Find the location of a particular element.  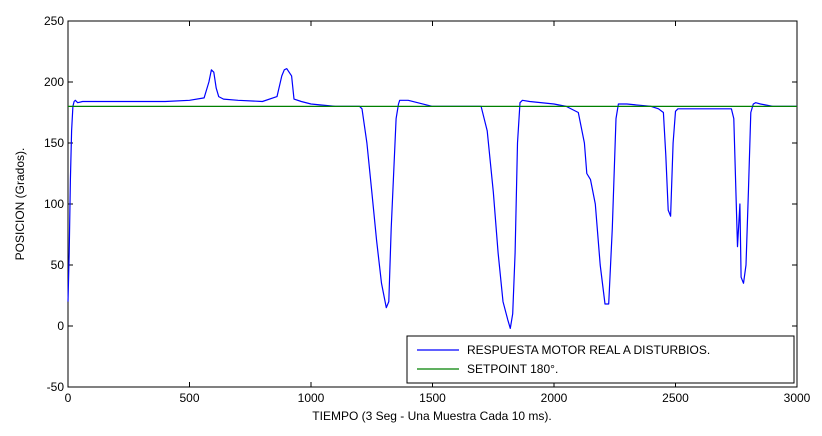

x-tick-label: 1000 is located at coordinates (311, 398).